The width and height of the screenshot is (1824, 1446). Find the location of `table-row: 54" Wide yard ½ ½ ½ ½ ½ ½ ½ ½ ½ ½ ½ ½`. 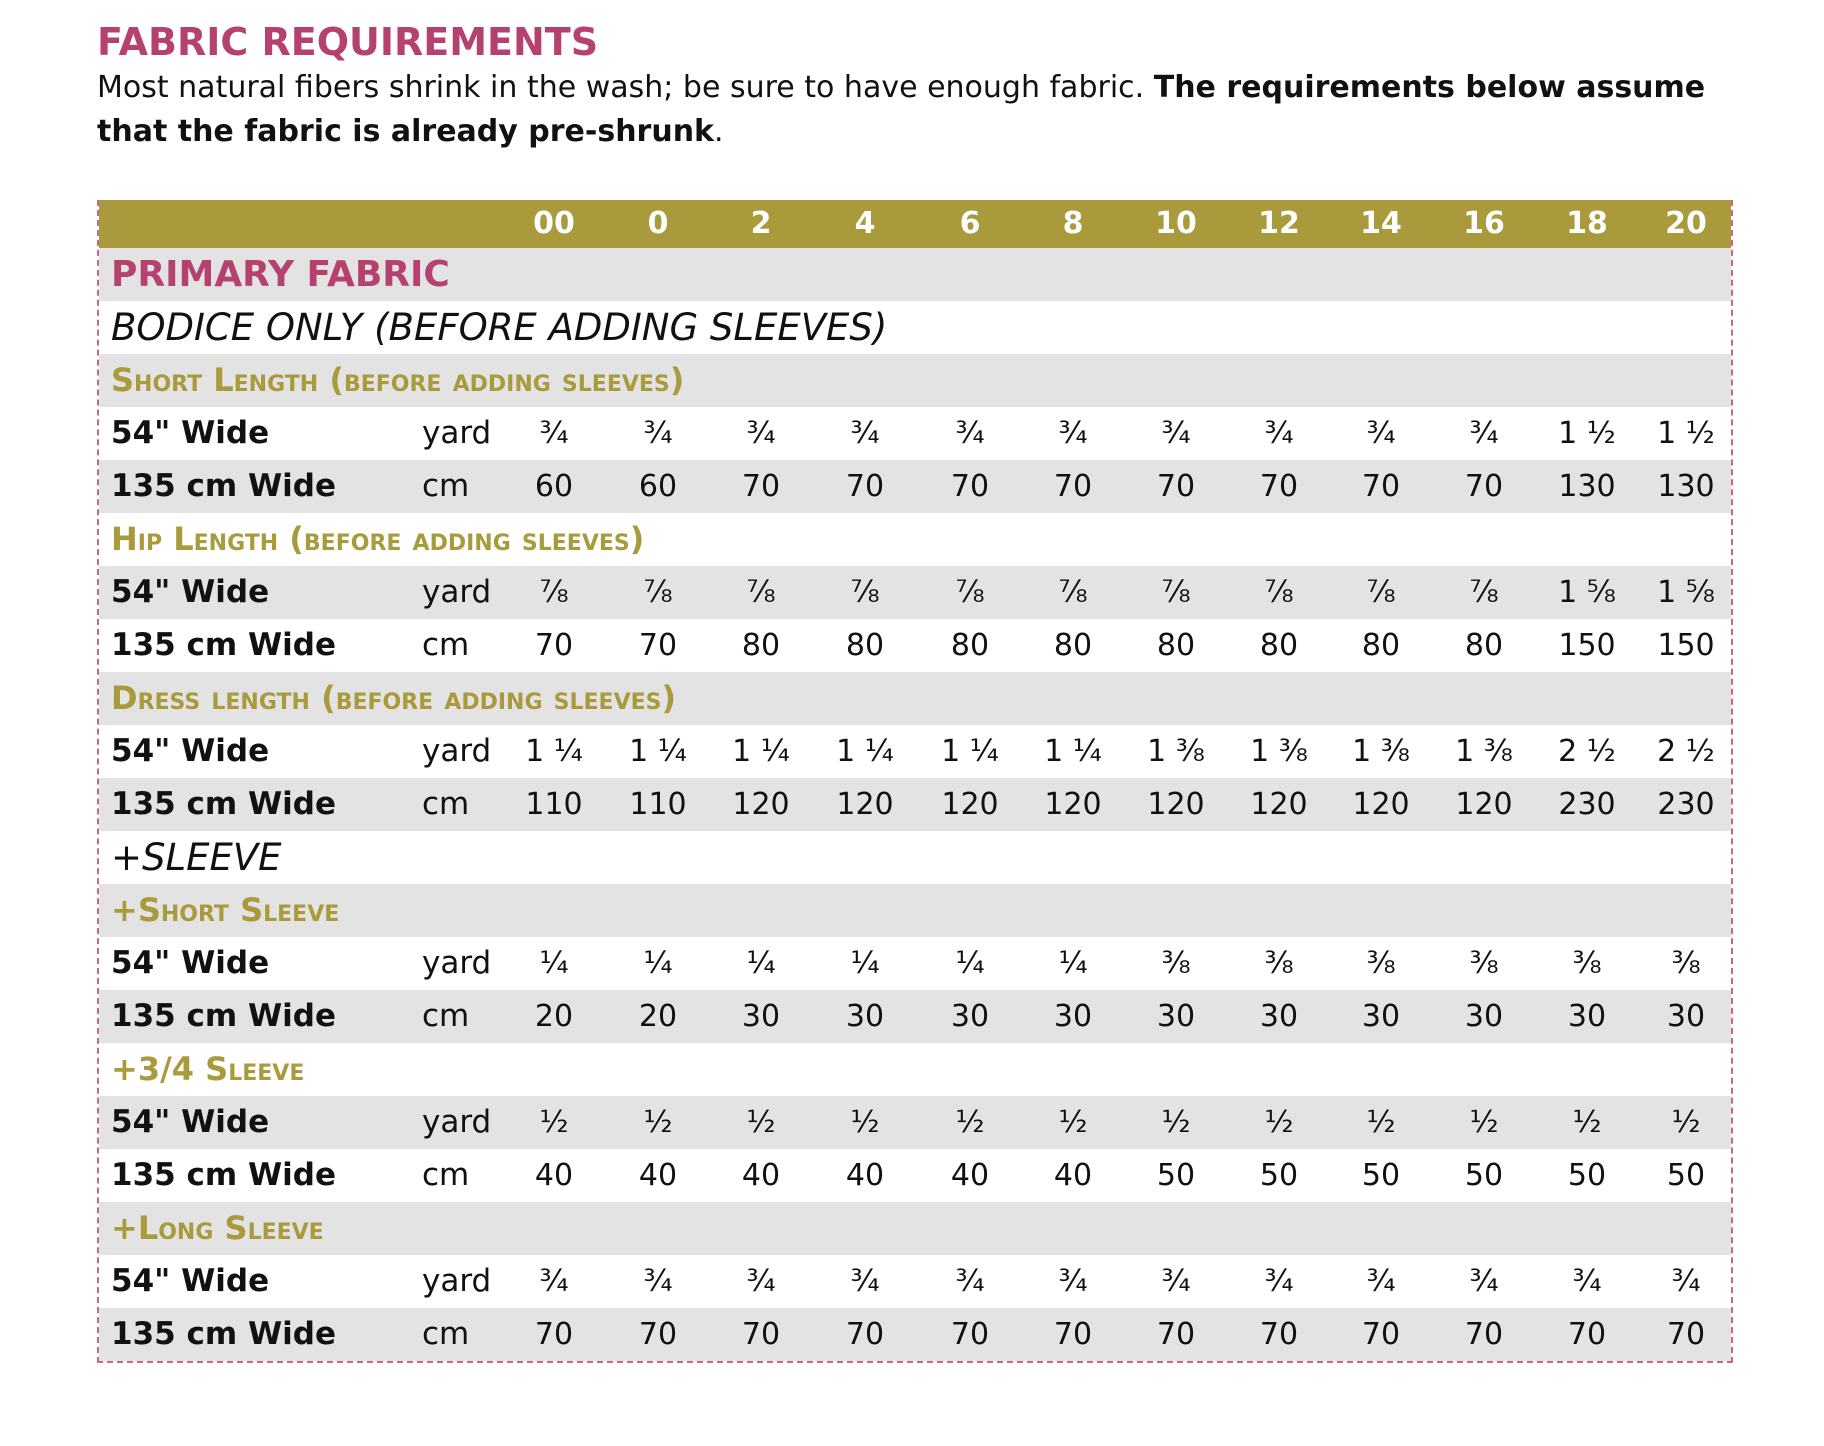

table-row: 54" Wide yard ½ ½ ½ ½ ½ ½ ½ ½ ½ ½ ½ ½ is located at coordinates (915, 1122).